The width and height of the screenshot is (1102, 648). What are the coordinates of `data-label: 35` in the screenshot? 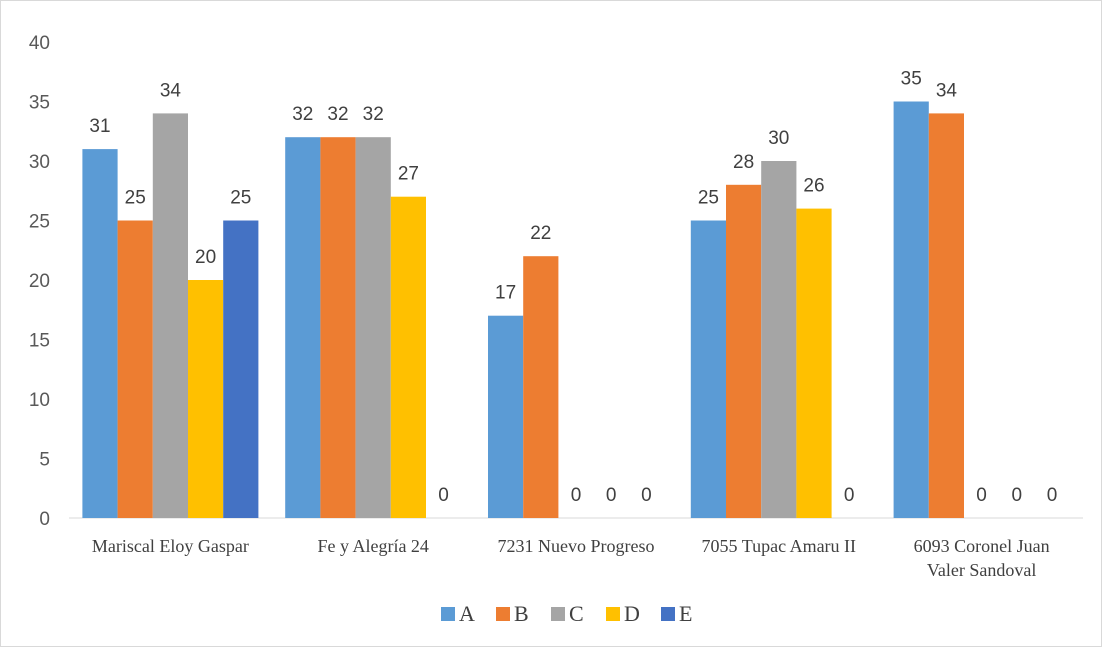 It's located at (911, 79).